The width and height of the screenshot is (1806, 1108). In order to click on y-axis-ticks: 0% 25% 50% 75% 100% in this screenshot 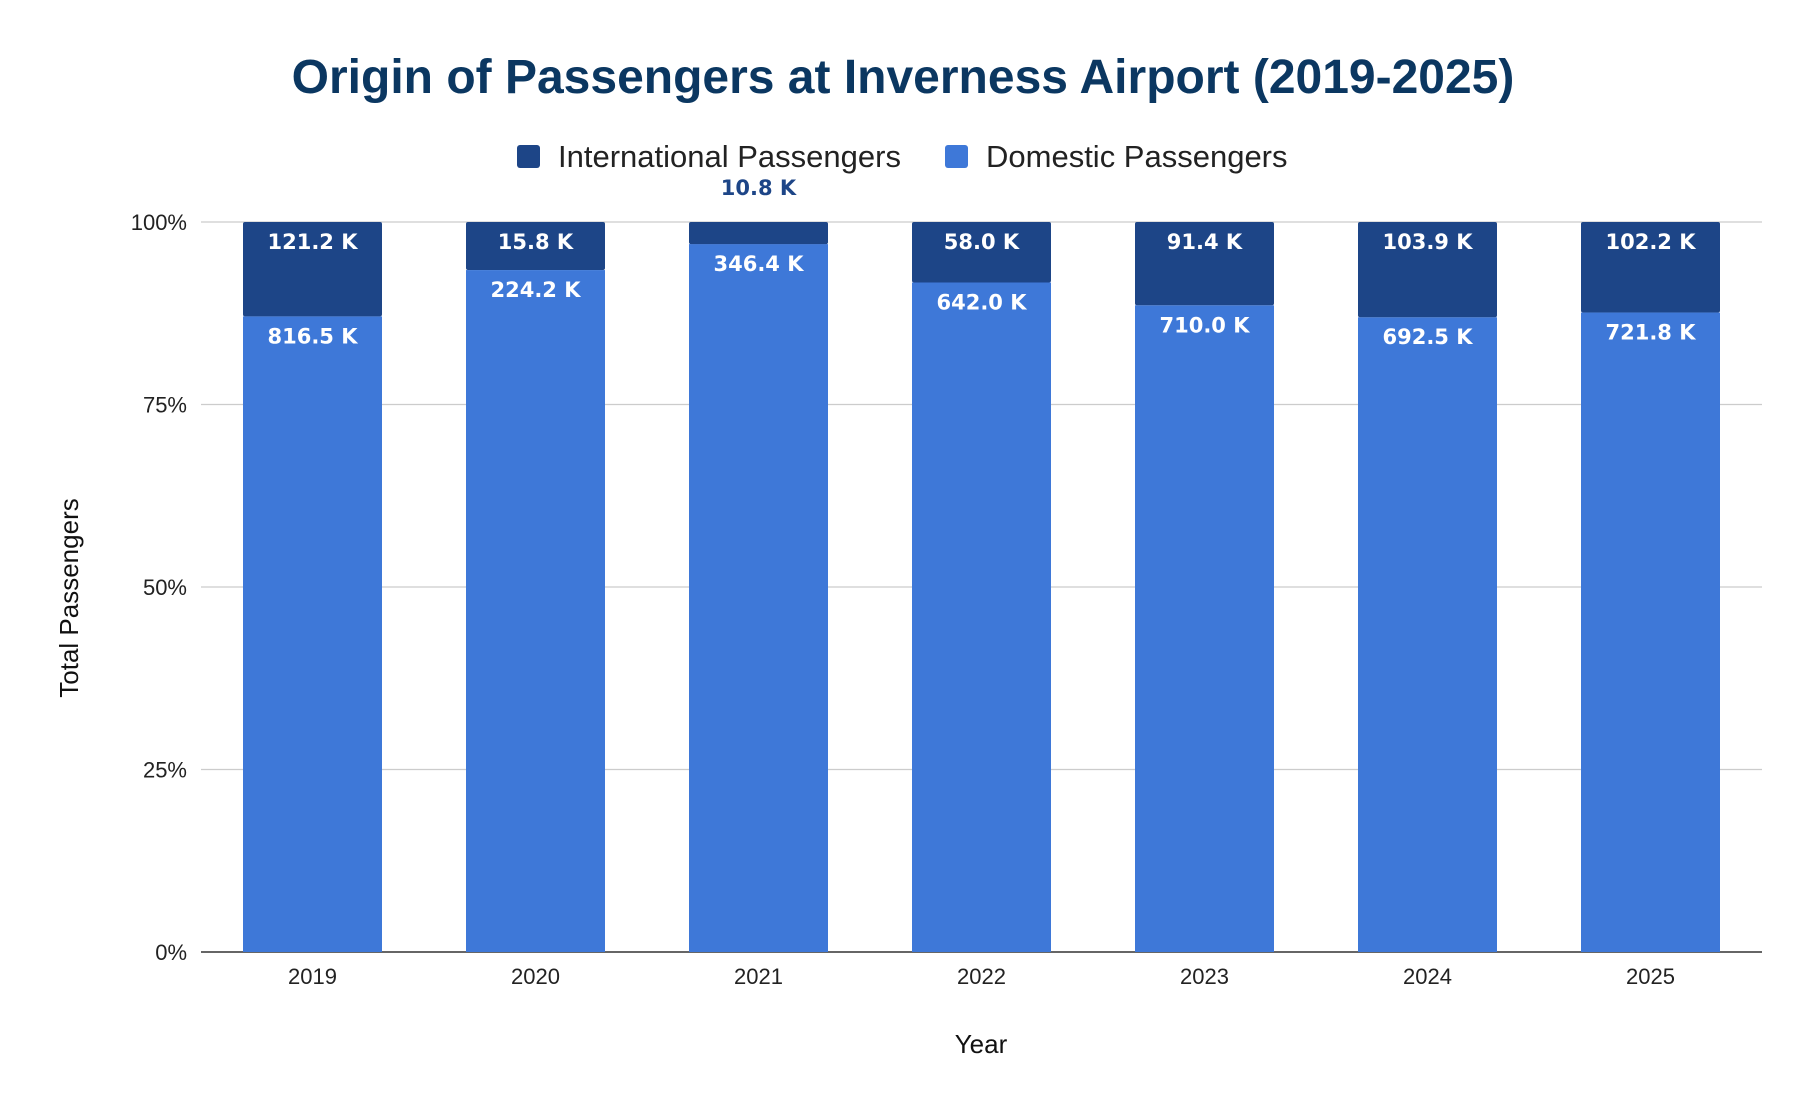, I will do `click(159, 587)`.